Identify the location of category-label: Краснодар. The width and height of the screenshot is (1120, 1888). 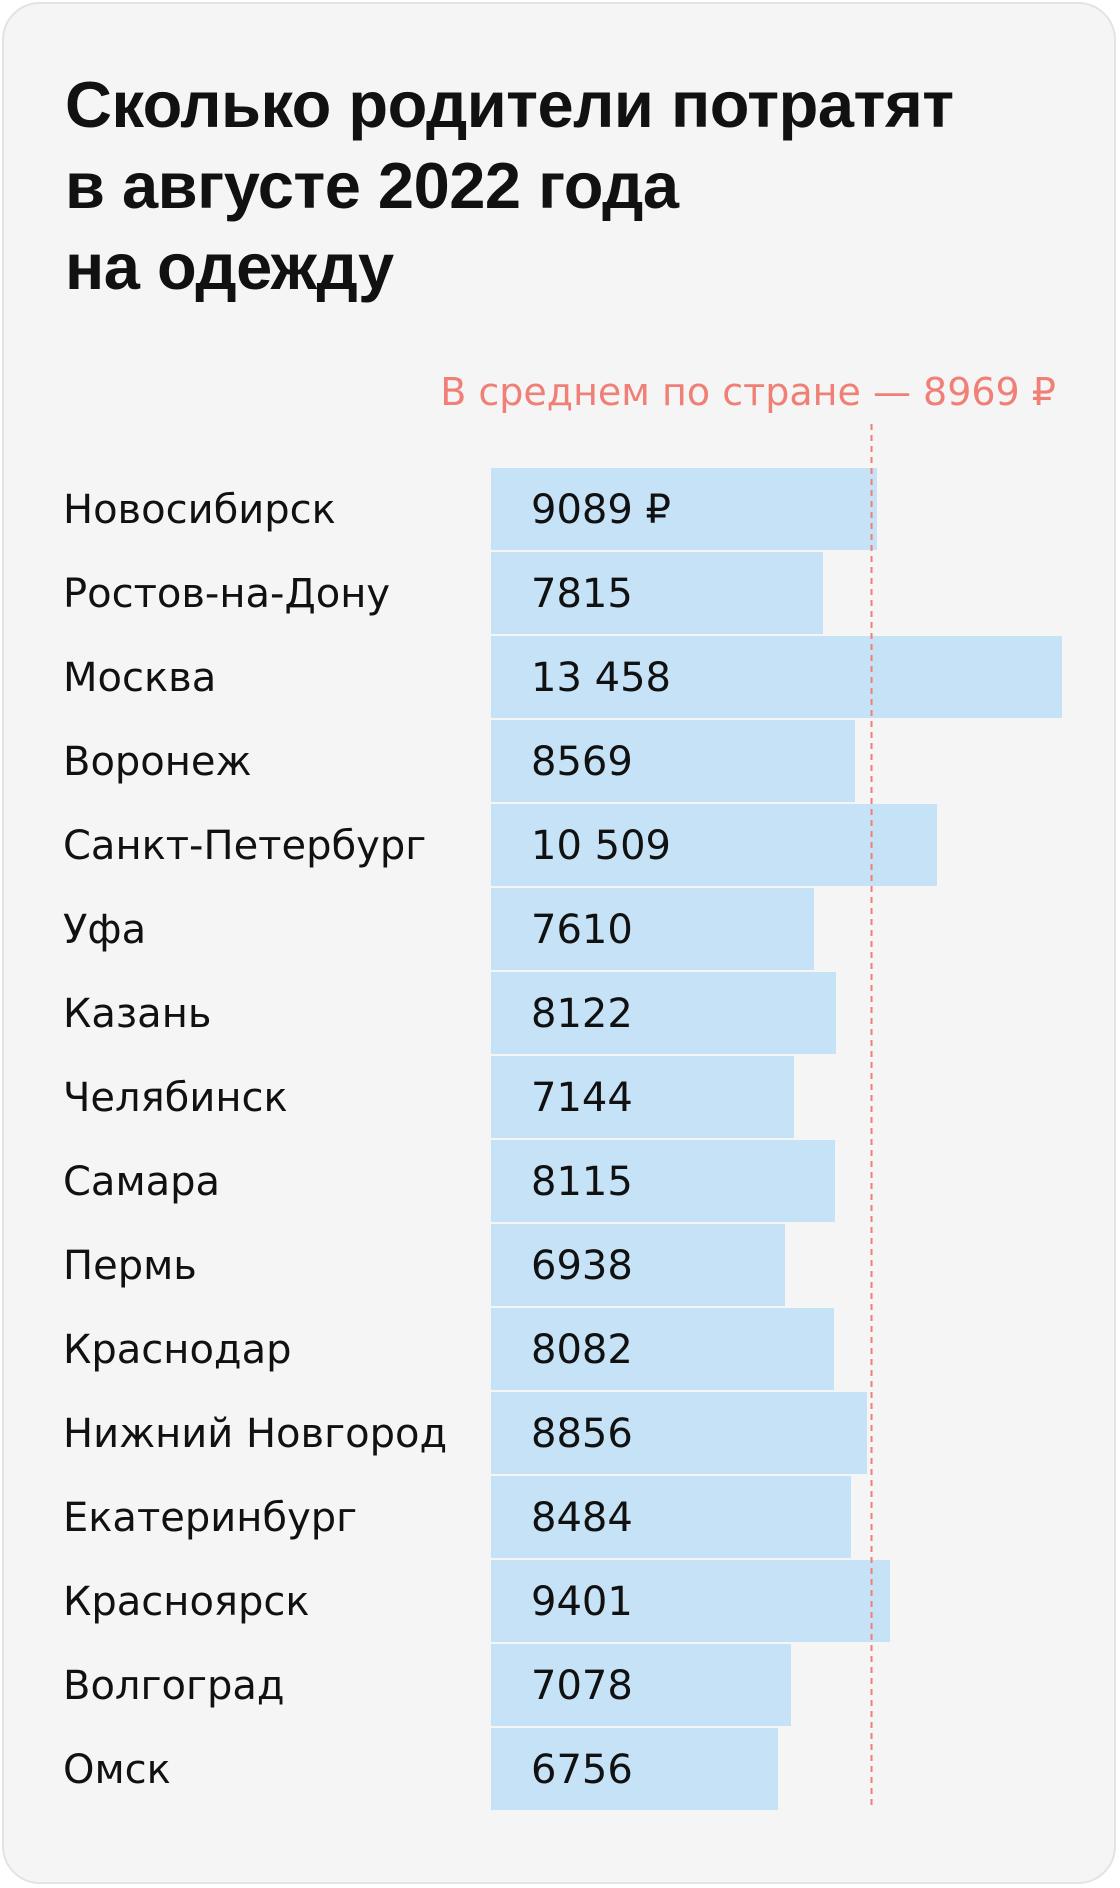
(177, 1350).